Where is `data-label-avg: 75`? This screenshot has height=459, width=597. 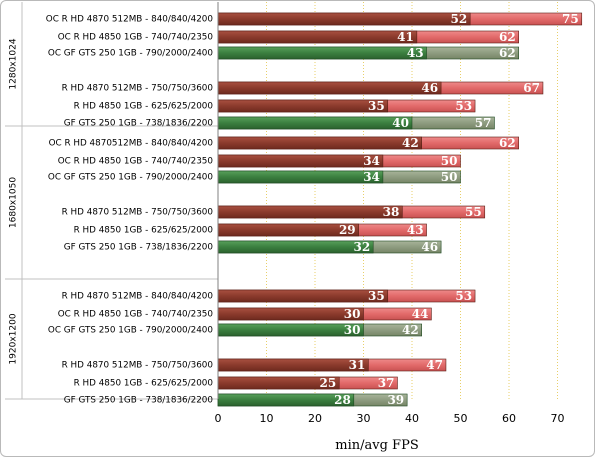
data-label-avg: 75 is located at coordinates (570, 19).